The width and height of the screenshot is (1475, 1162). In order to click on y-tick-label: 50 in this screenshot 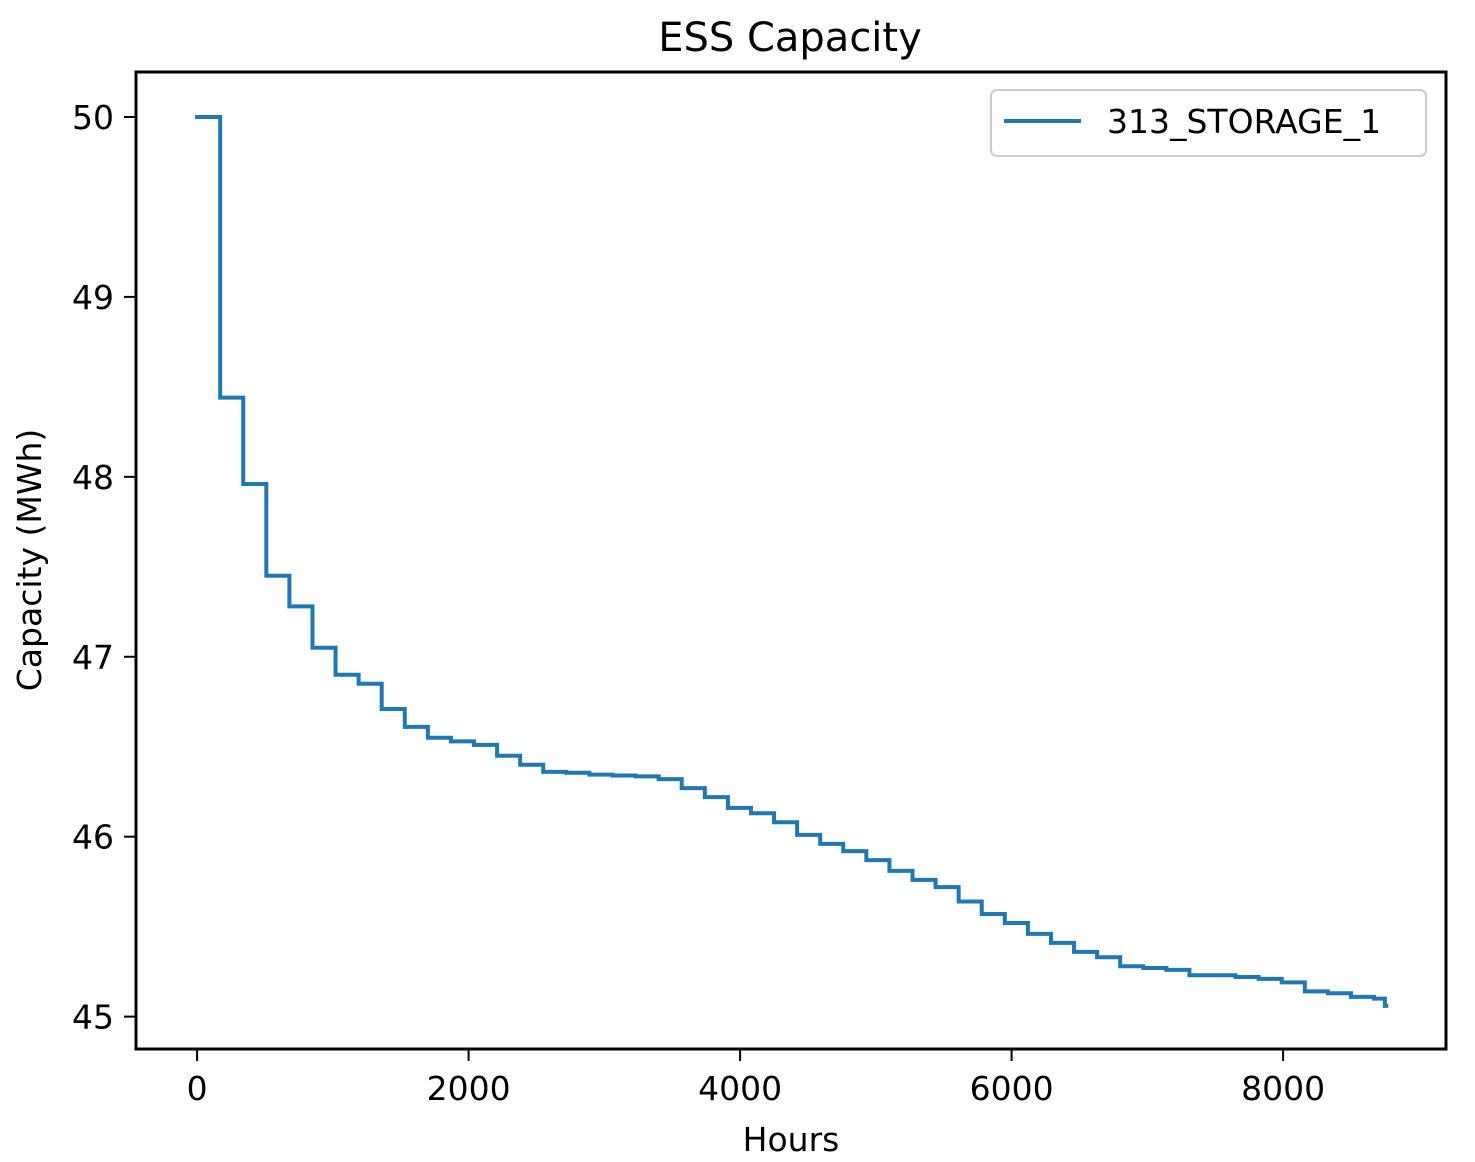, I will do `click(93, 117)`.